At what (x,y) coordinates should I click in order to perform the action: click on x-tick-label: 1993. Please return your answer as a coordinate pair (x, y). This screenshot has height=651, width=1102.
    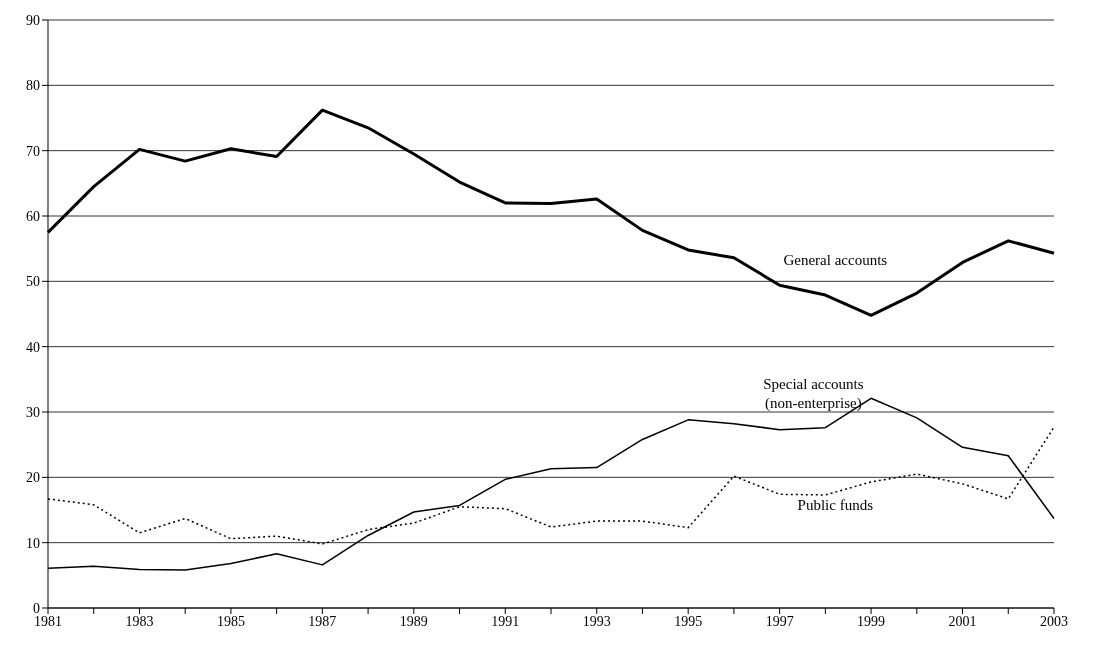
    Looking at the image, I should click on (596, 621).